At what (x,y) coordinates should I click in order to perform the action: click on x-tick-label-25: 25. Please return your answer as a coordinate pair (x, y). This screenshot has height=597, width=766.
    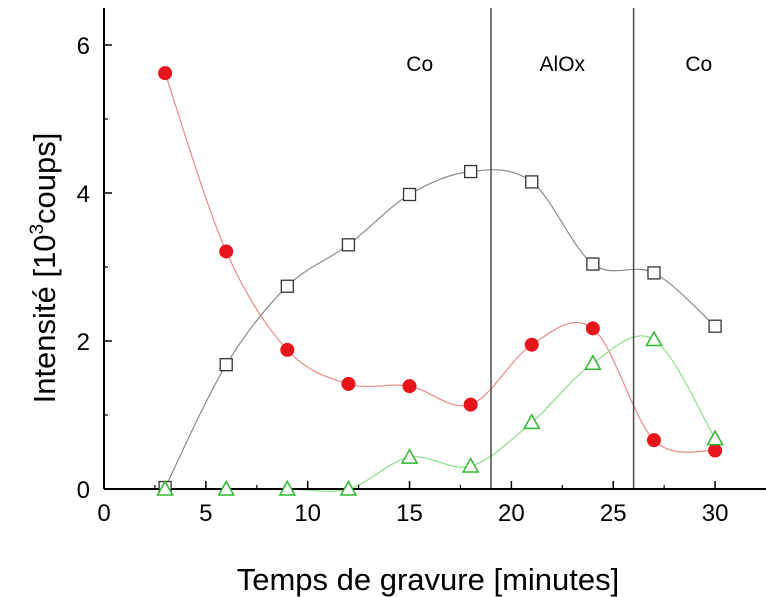
    Looking at the image, I should click on (613, 513).